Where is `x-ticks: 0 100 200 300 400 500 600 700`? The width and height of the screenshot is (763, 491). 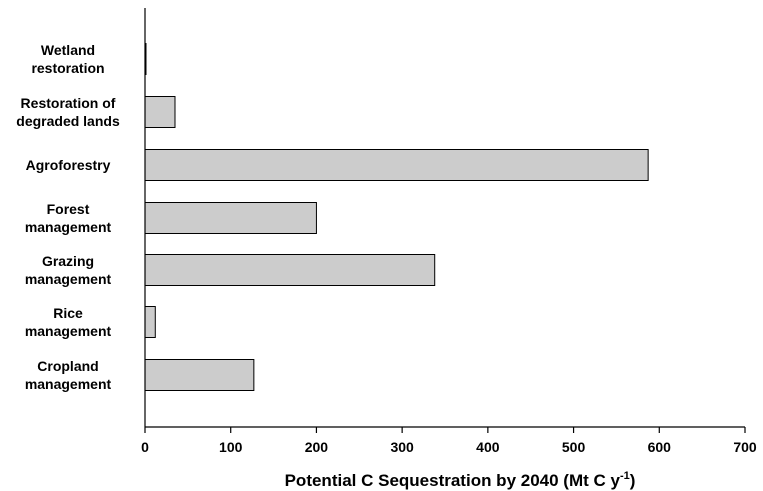
x-ticks: 0 100 200 300 400 500 600 700 is located at coordinates (449, 441).